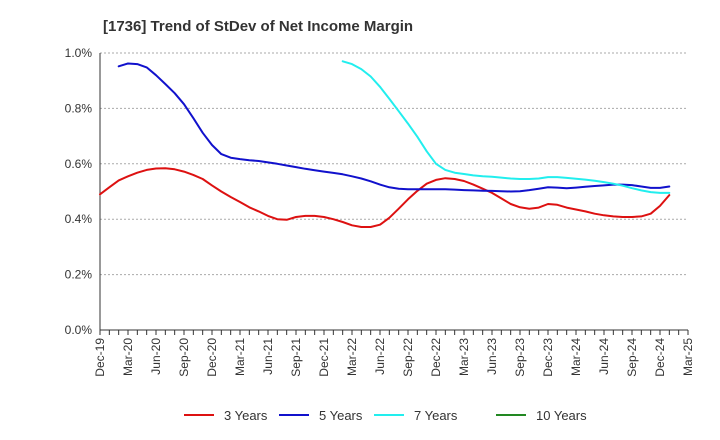  What do you see at coordinates (128, 357) in the screenshot?
I see `x-tick-label: Mar-20` at bounding box center [128, 357].